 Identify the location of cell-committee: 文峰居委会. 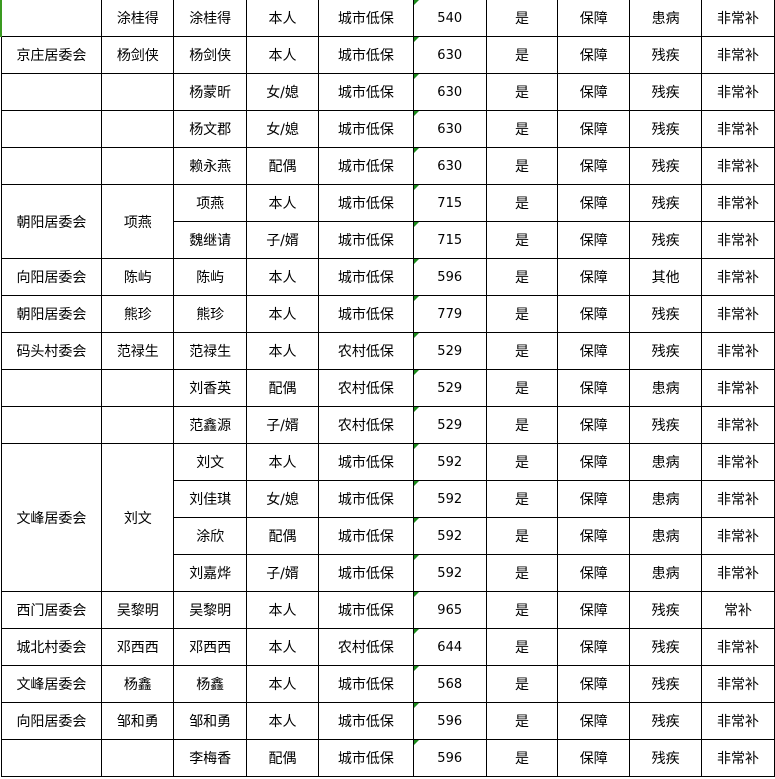
(51, 684).